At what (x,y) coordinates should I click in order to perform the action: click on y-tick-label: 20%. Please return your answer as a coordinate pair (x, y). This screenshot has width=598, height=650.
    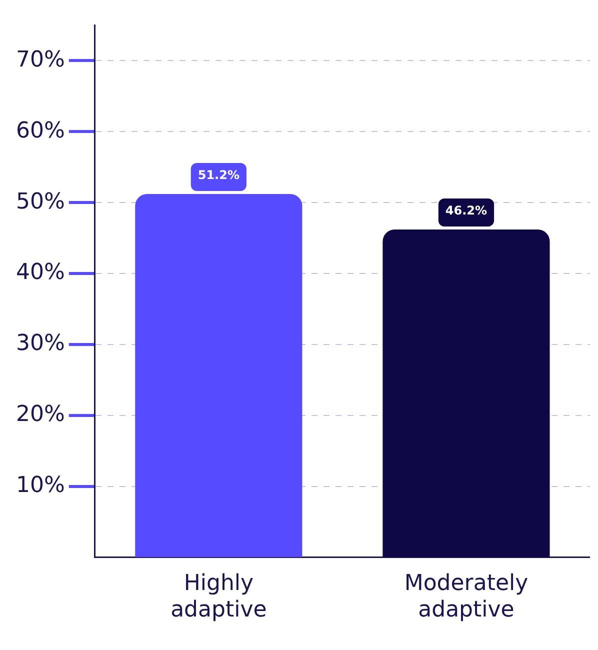
    Looking at the image, I should click on (40, 415).